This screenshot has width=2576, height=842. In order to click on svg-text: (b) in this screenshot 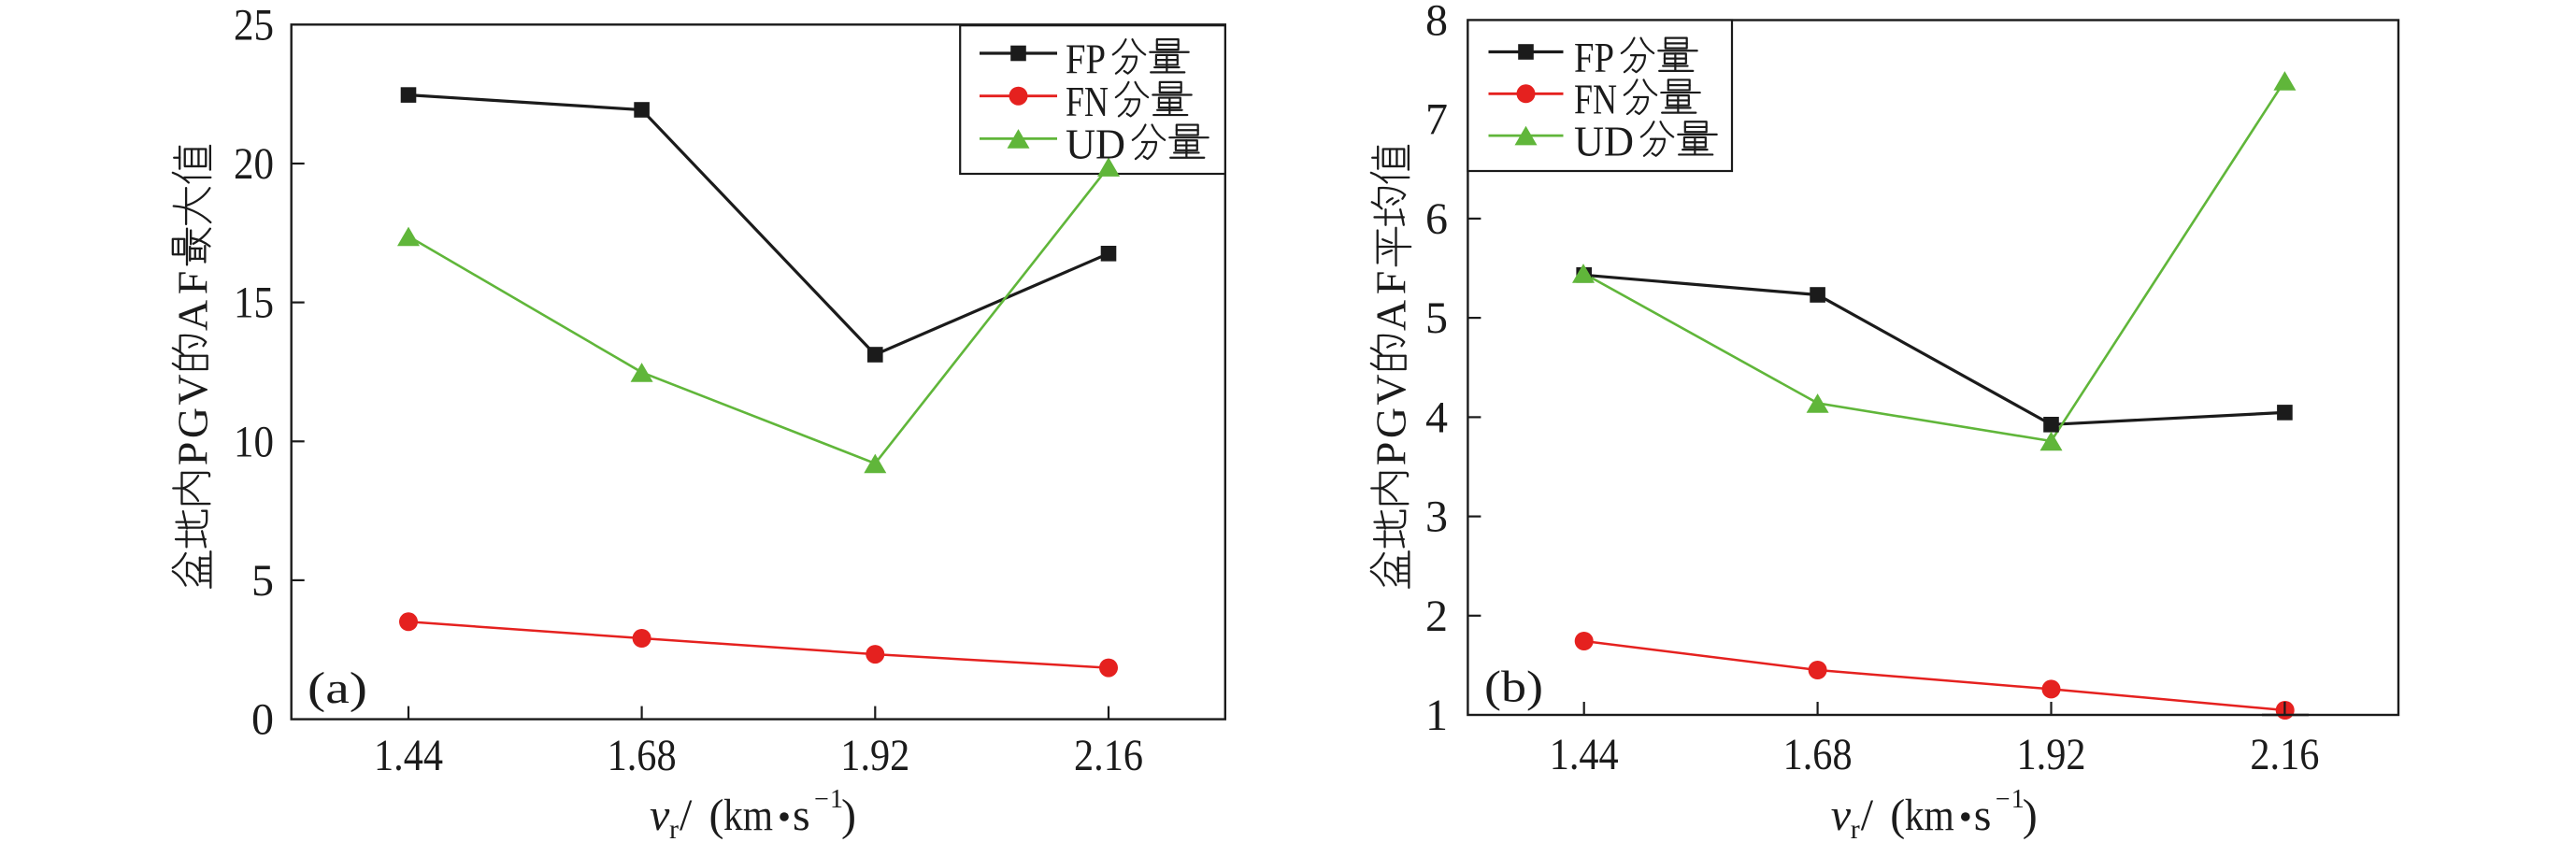, I will do `click(1513, 687)`.